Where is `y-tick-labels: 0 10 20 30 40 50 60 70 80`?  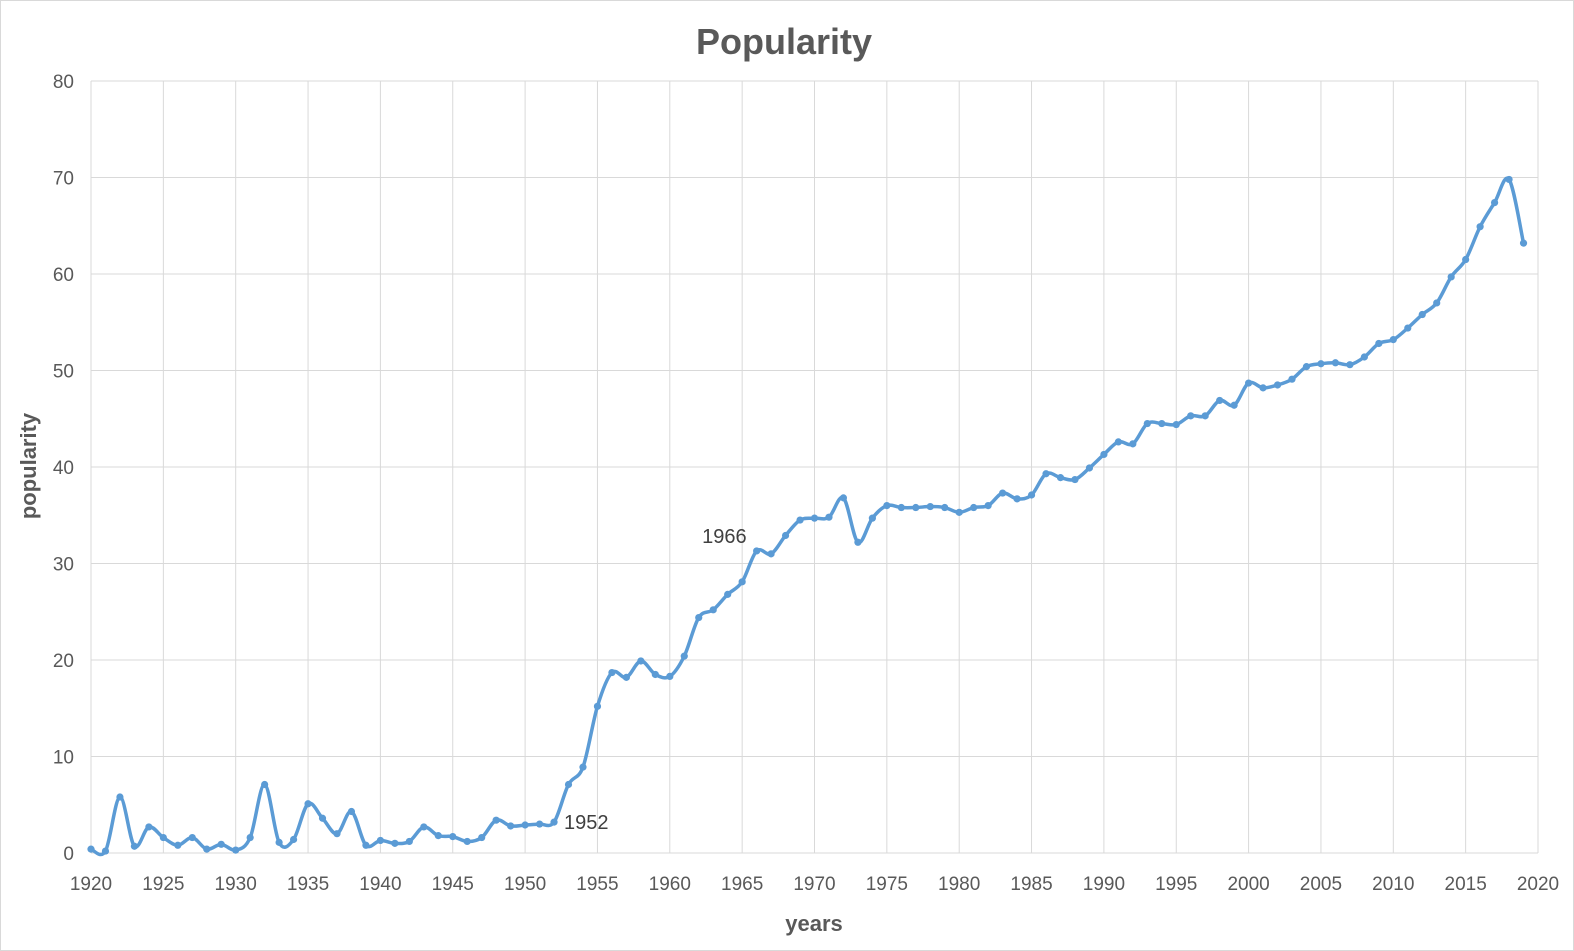
y-tick-labels: 0 10 20 30 40 50 60 70 80 is located at coordinates (63, 468).